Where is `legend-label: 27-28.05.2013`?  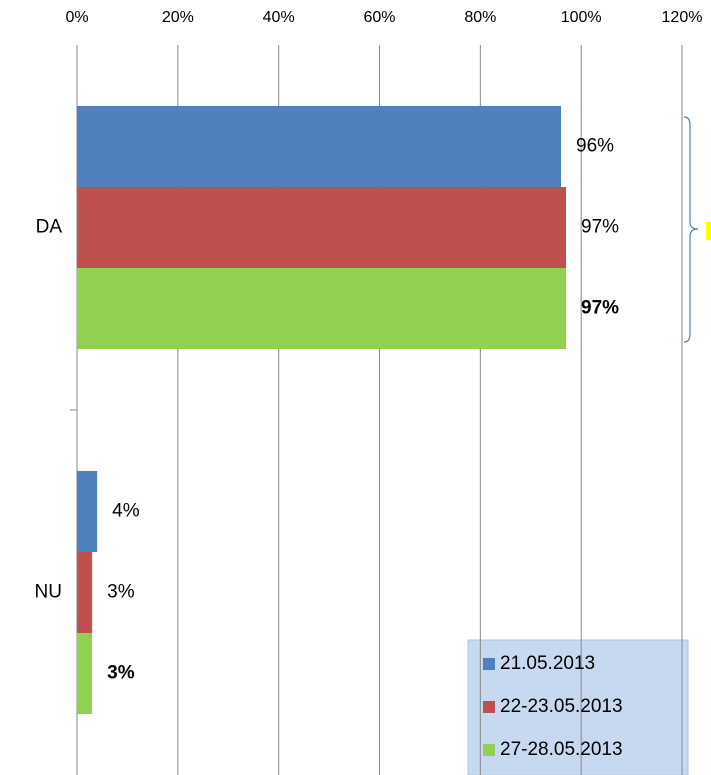 legend-label: 27-28.05.2013 is located at coordinates (561, 749).